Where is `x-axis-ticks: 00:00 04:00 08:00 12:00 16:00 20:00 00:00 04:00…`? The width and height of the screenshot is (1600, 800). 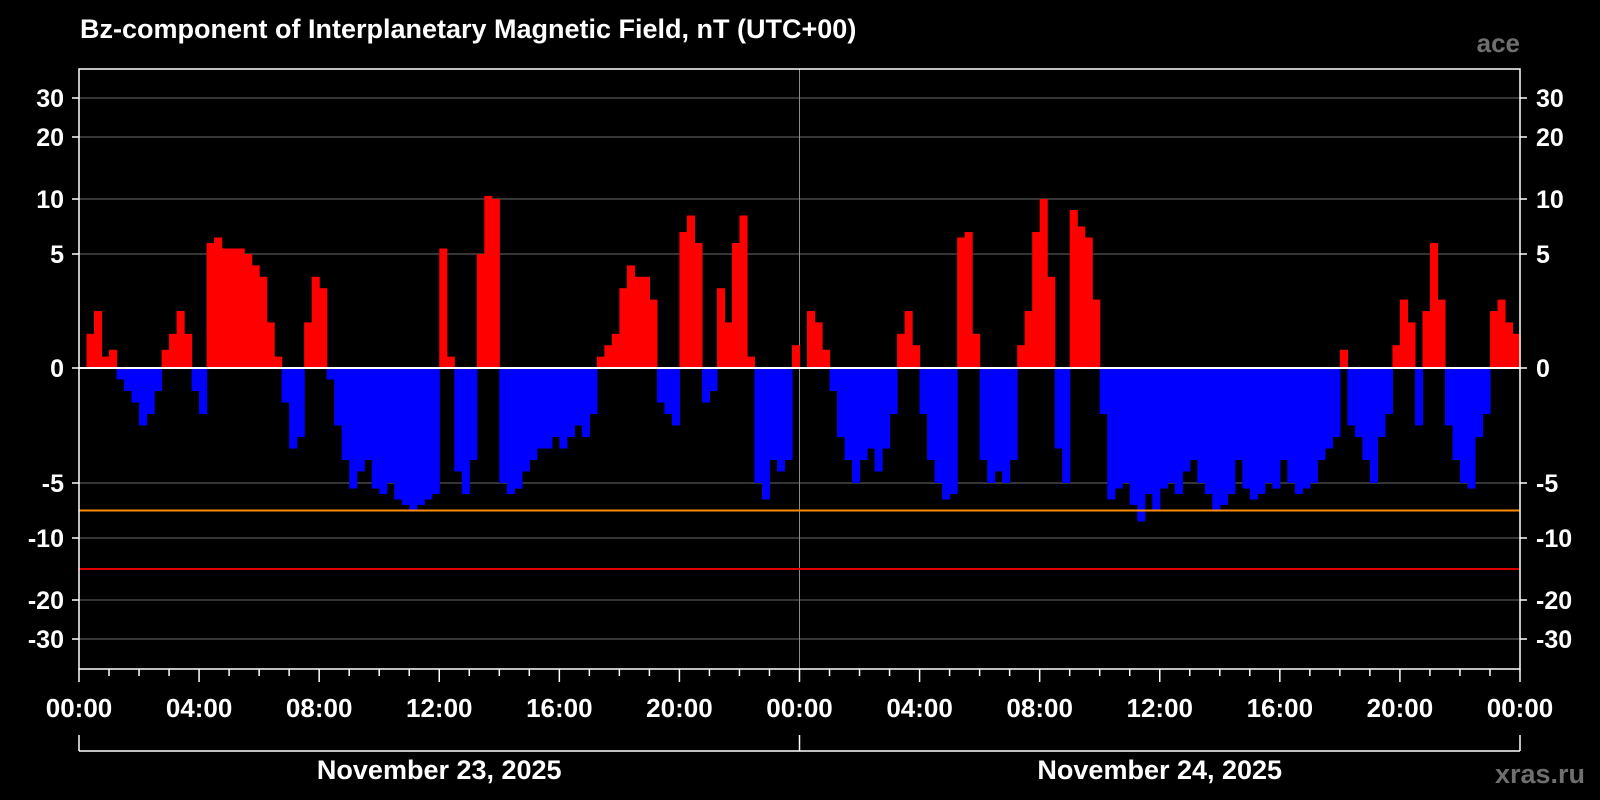 x-axis-ticks: 00:00 04:00 08:00 12:00 16:00 20:00 00:00 04:00… is located at coordinates (799, 696).